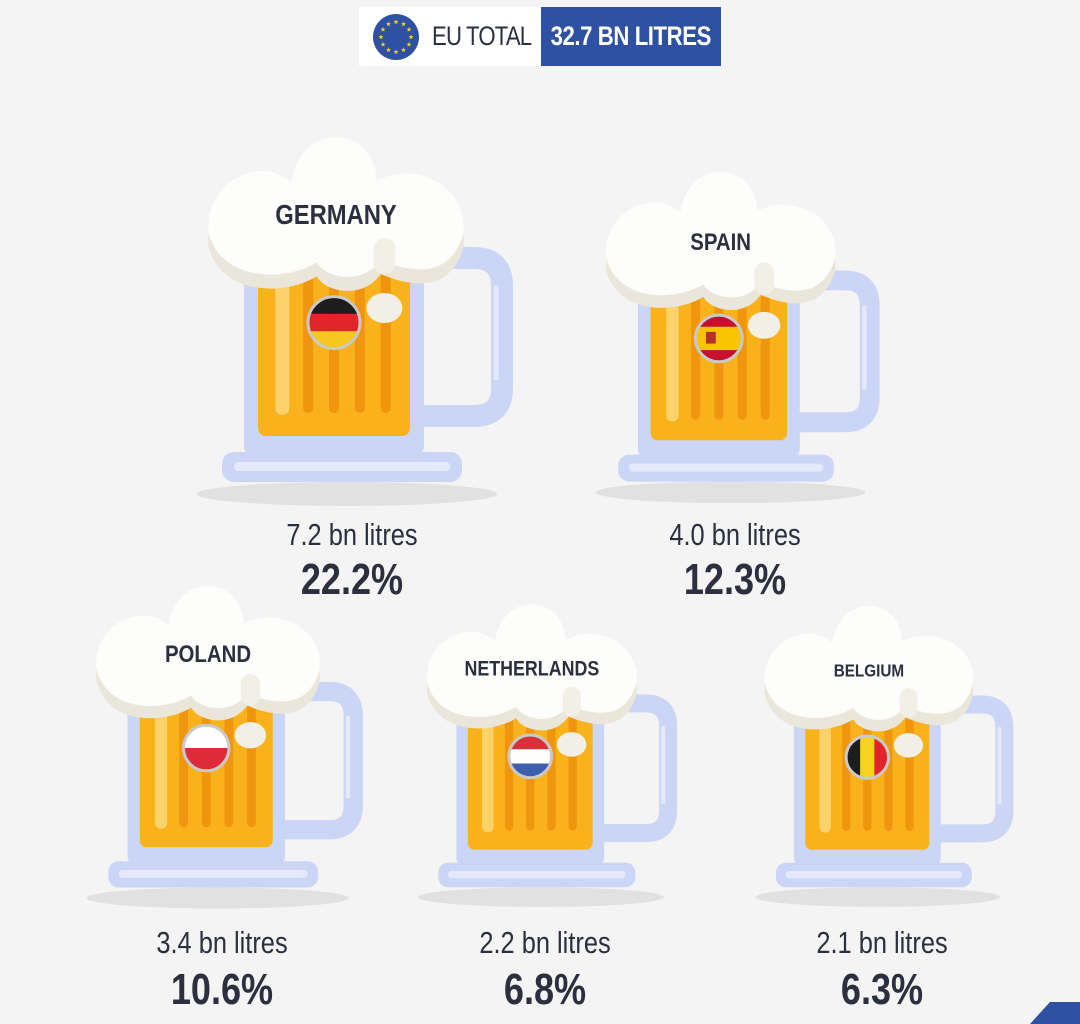  Describe the element at coordinates (734, 535) in the screenshot. I see `volume-label-spain: 4.0 bn litres` at that location.